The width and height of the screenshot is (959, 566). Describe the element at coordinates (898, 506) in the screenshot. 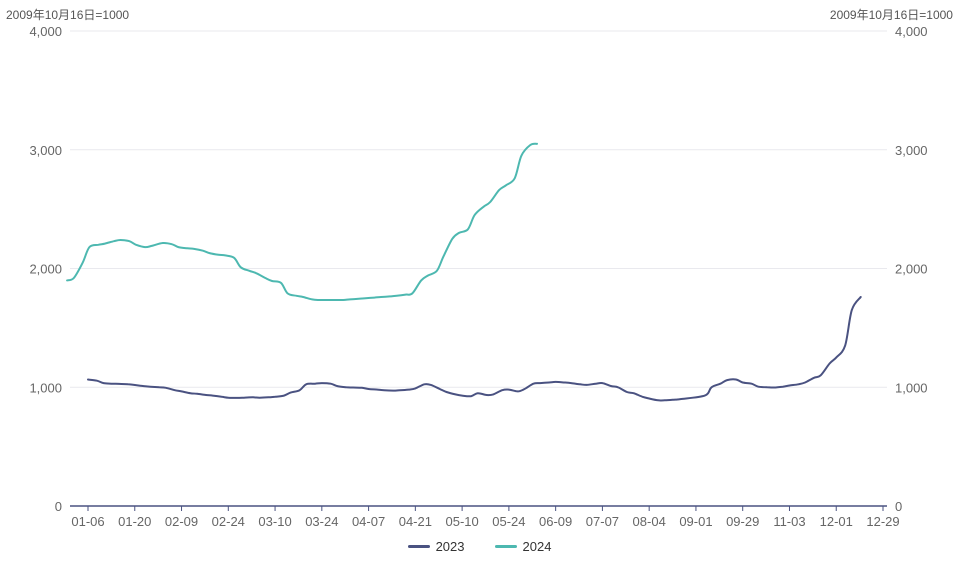

I see `right-y-tick-label: 0` at that location.